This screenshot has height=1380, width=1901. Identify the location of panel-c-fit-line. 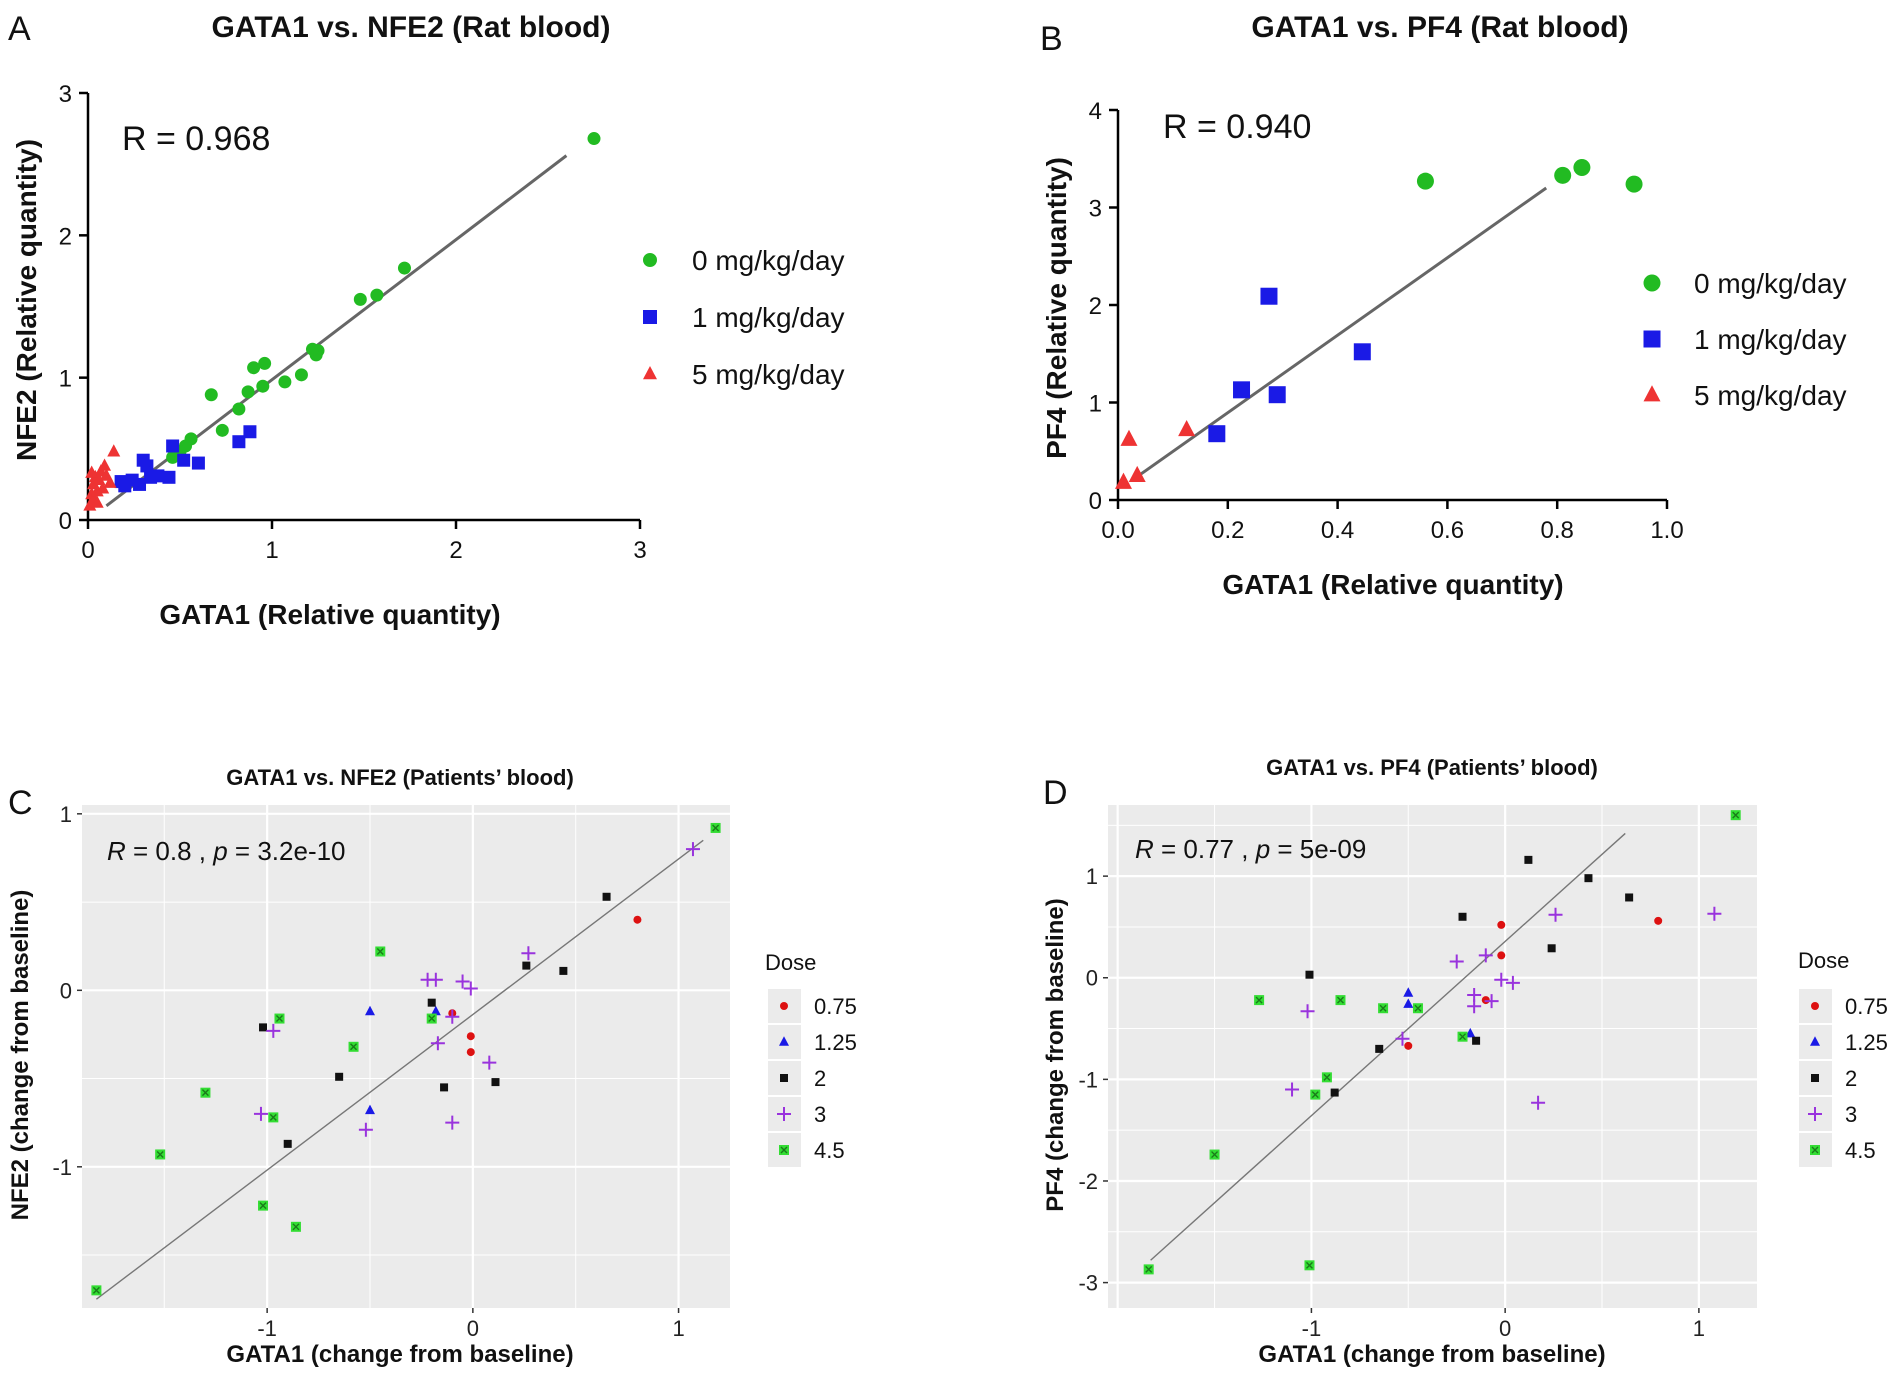
(399, 1069).